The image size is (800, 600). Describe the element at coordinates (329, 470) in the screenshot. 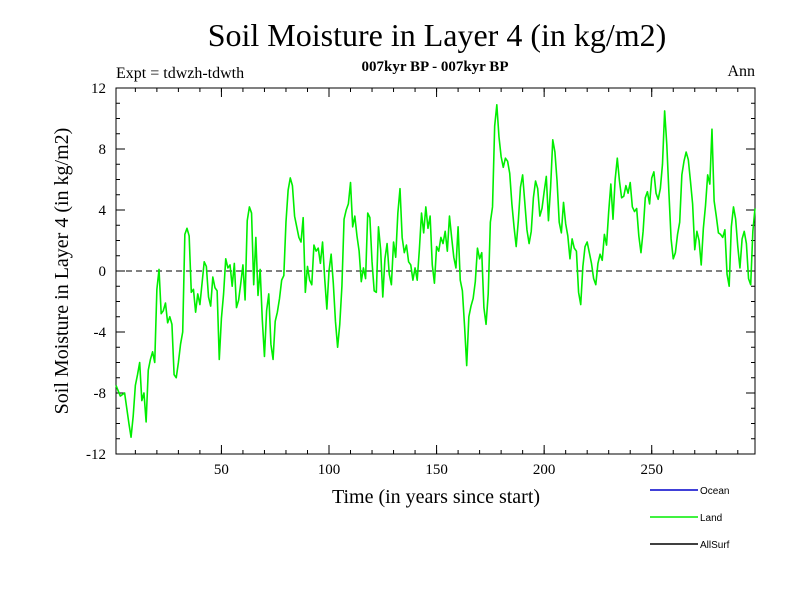

I see `x-tick-label: 100` at that location.